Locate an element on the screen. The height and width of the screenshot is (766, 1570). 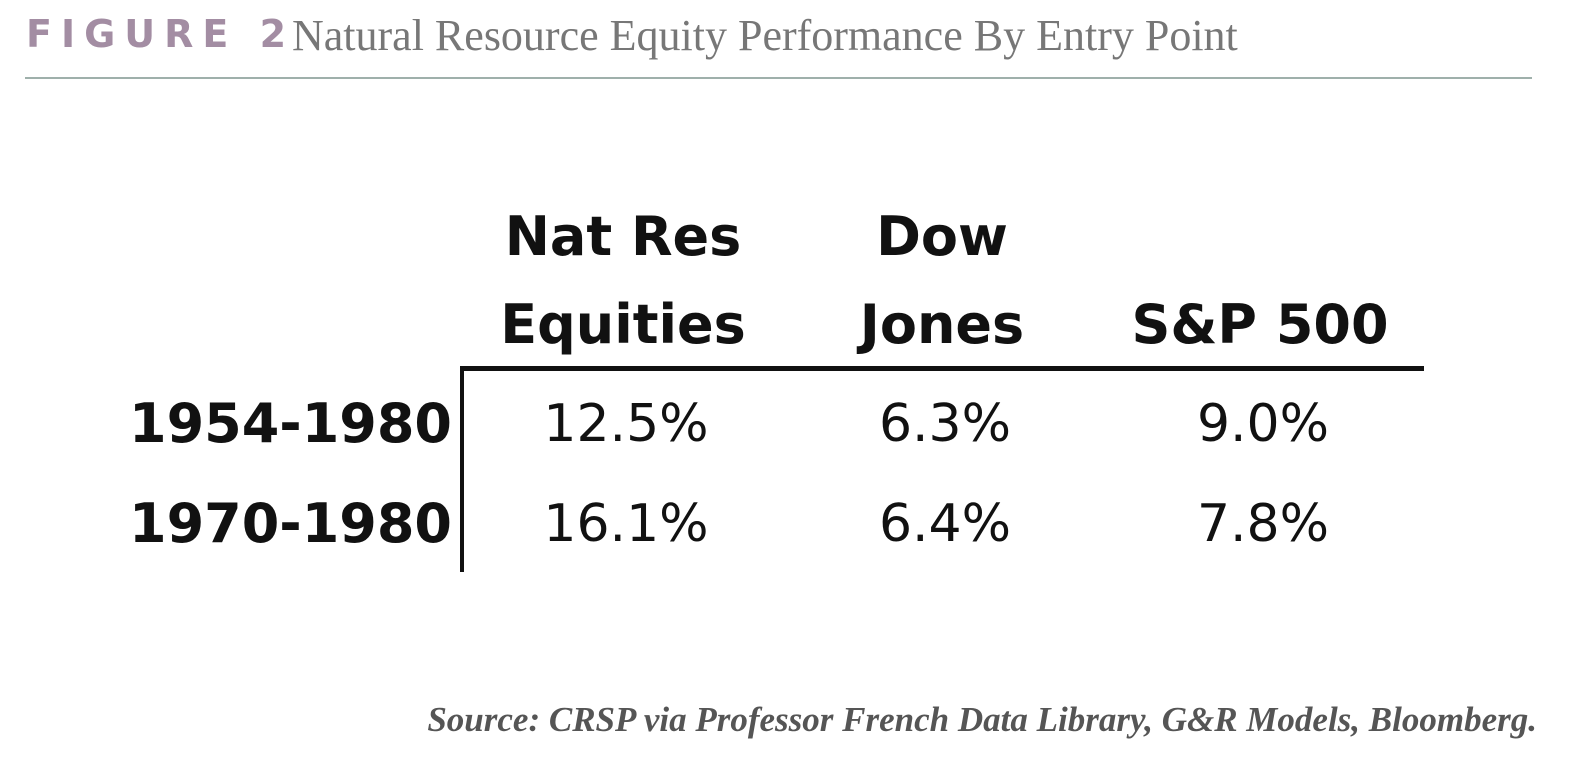
table-cell: 12.5% is located at coordinates (626, 424).